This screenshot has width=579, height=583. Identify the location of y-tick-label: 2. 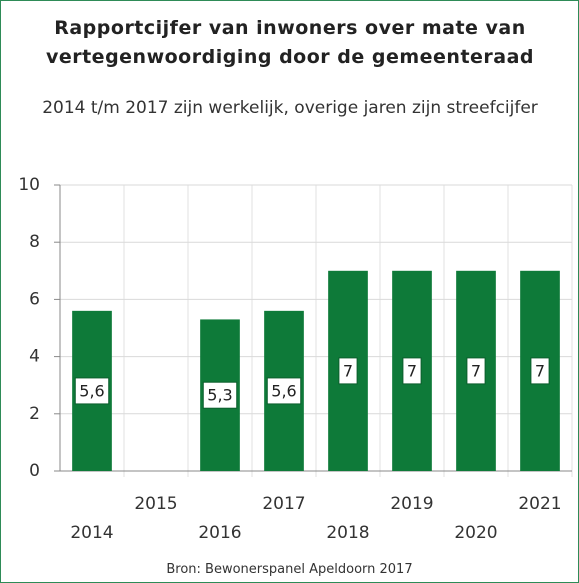
(34, 414).